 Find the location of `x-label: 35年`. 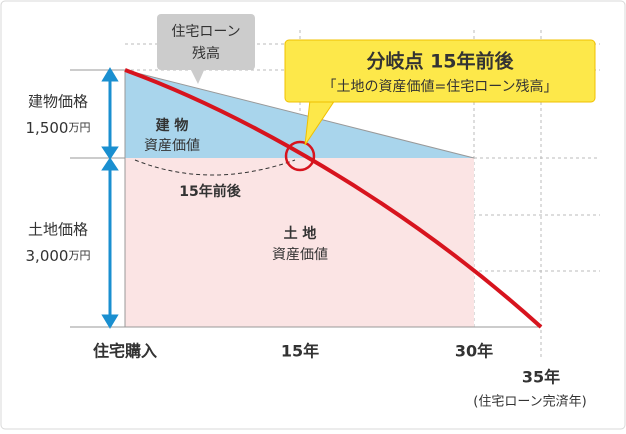

x-label: 35年 is located at coordinates (541, 377).